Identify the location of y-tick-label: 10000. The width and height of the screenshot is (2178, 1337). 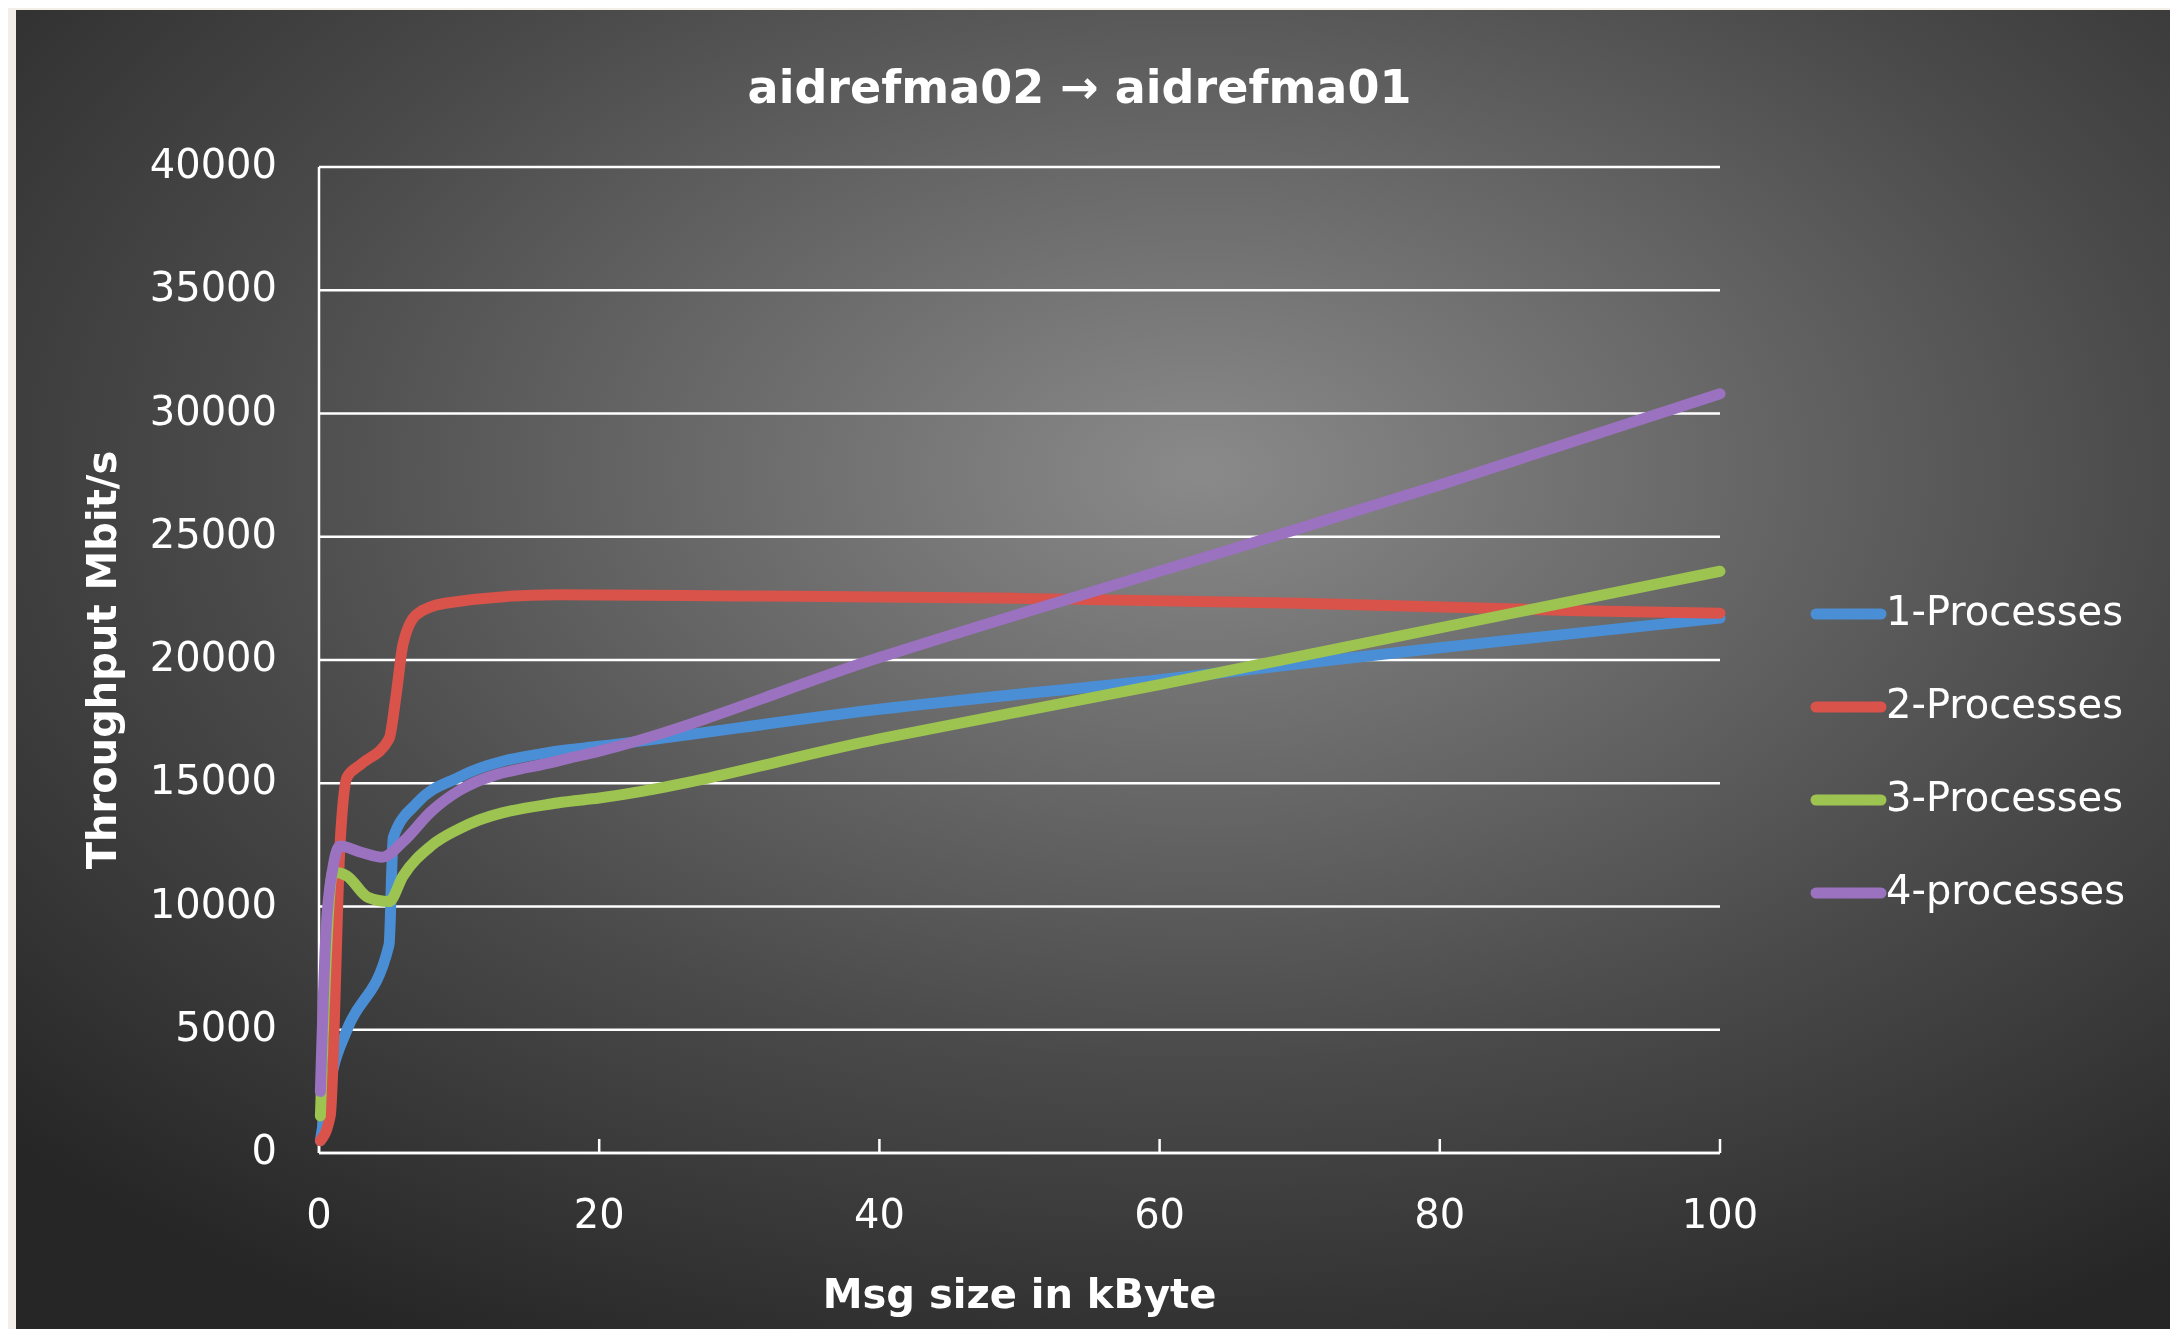
(213, 903).